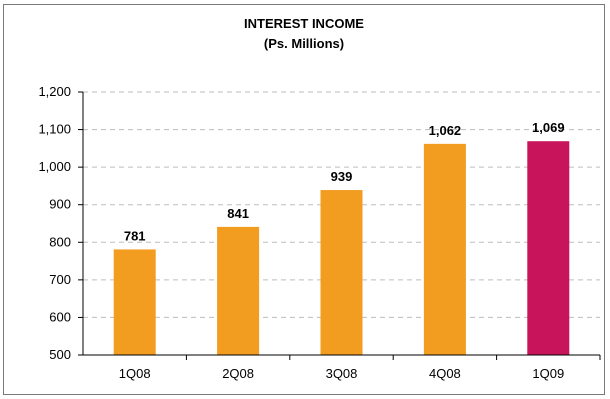  Describe the element at coordinates (60, 279) in the screenshot. I see `y-tick-label: 700` at that location.